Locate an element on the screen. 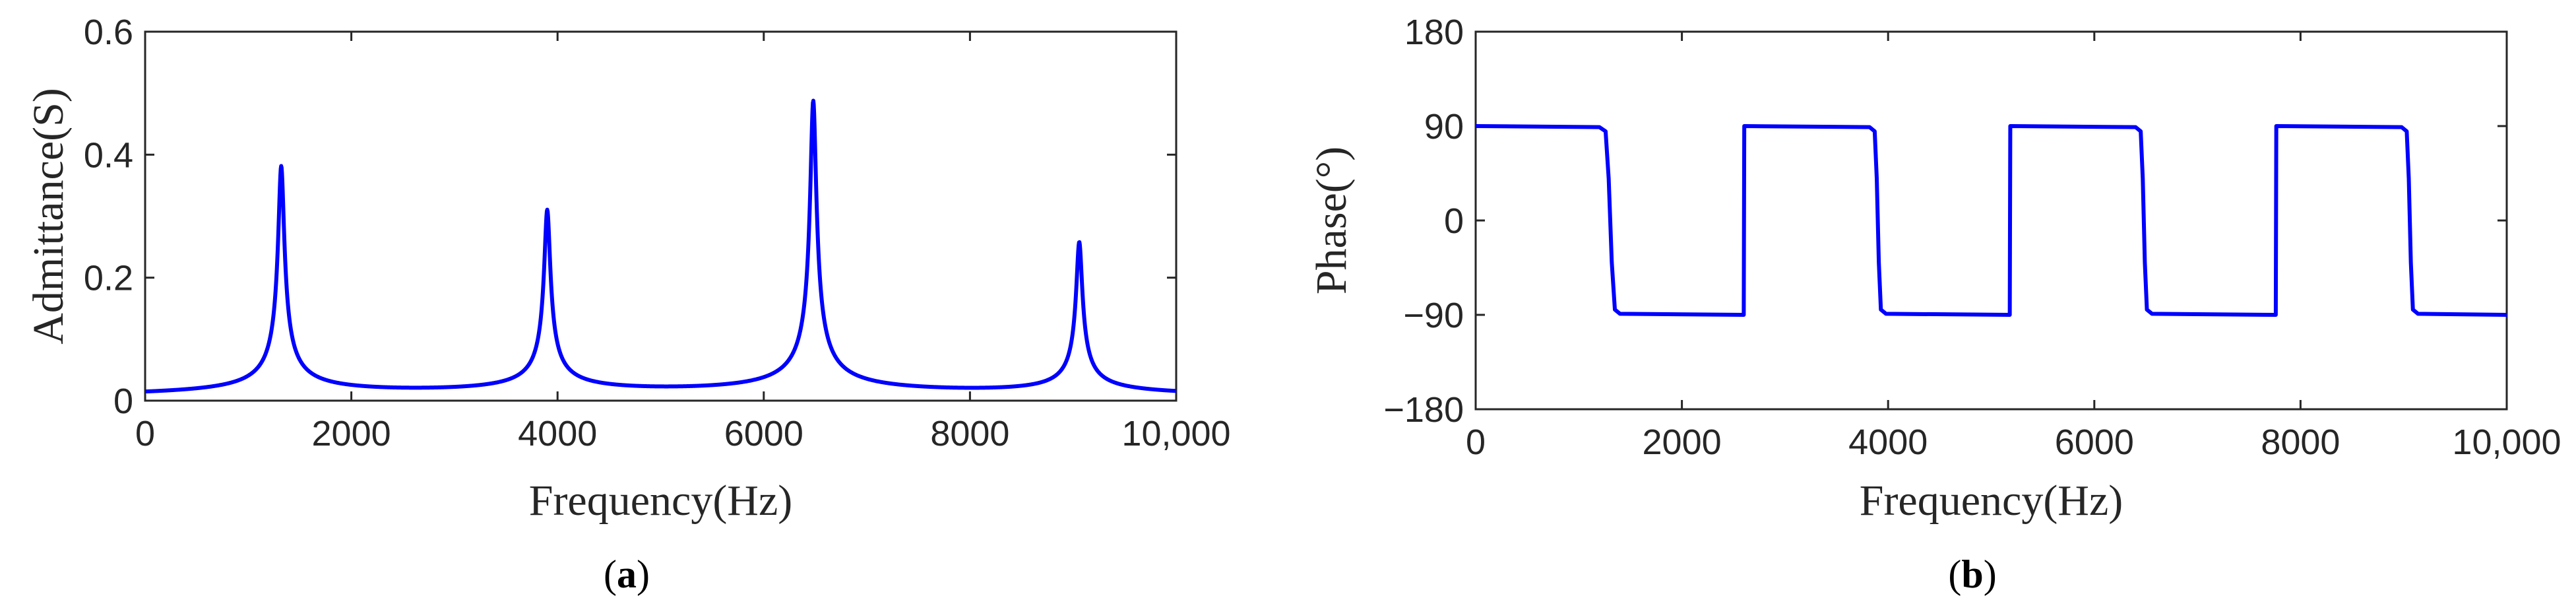 The height and width of the screenshot is (600, 2576). y-tick-label: −90 is located at coordinates (1433, 315).